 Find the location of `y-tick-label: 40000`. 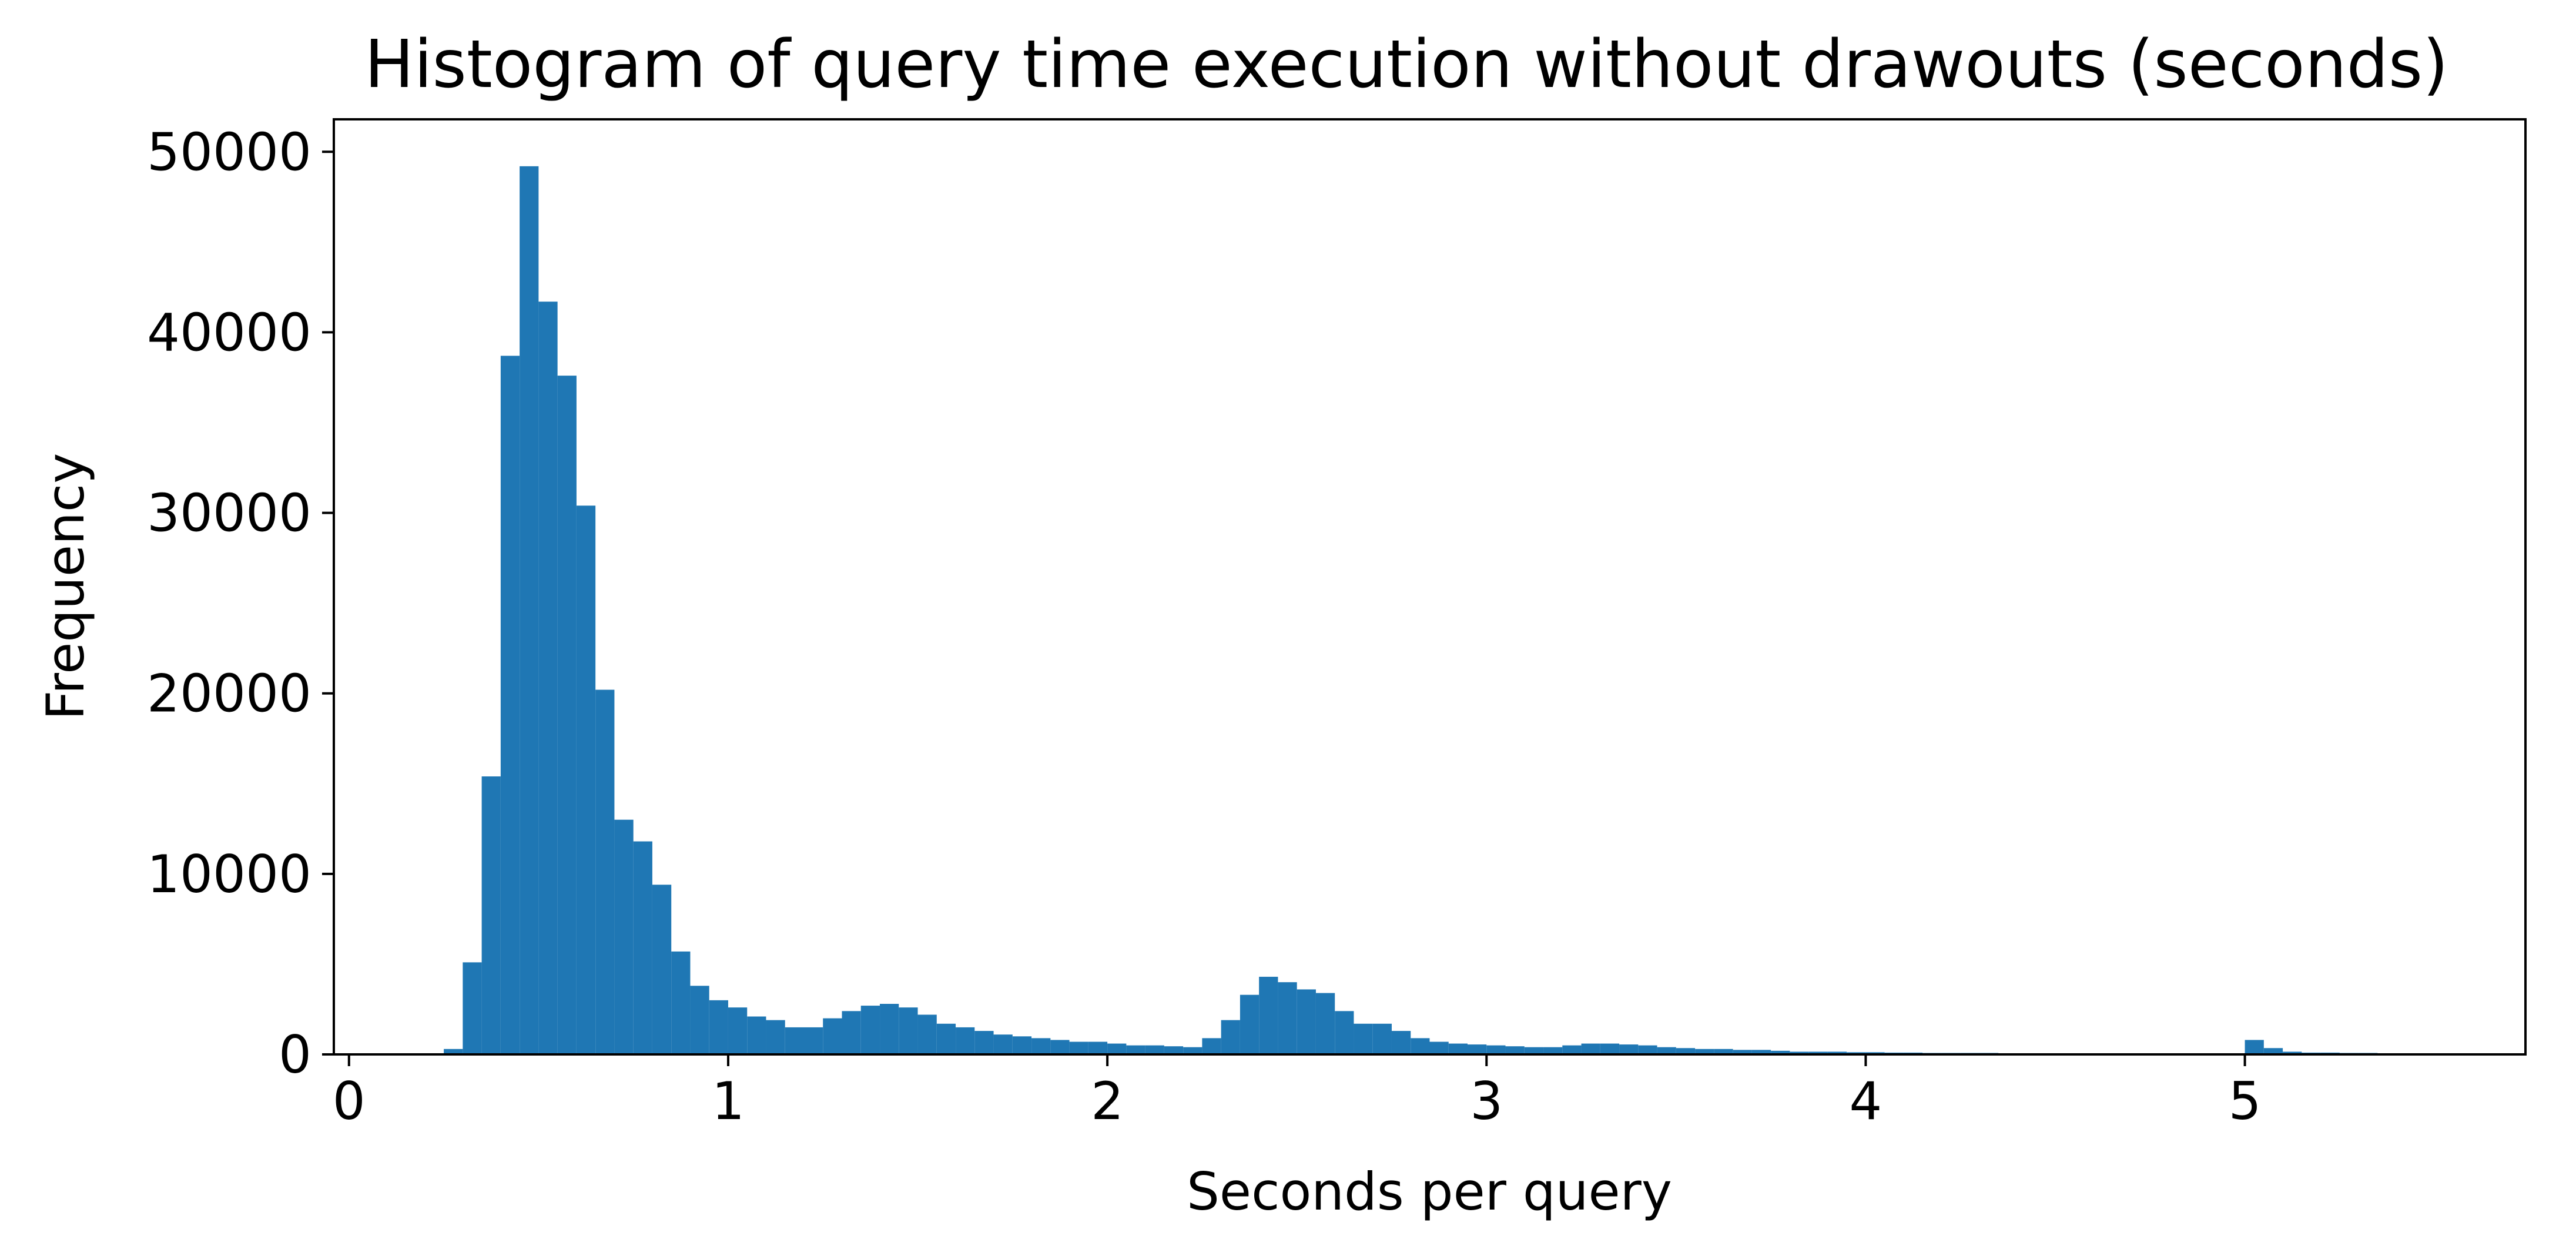

y-tick-label: 40000 is located at coordinates (229, 332).